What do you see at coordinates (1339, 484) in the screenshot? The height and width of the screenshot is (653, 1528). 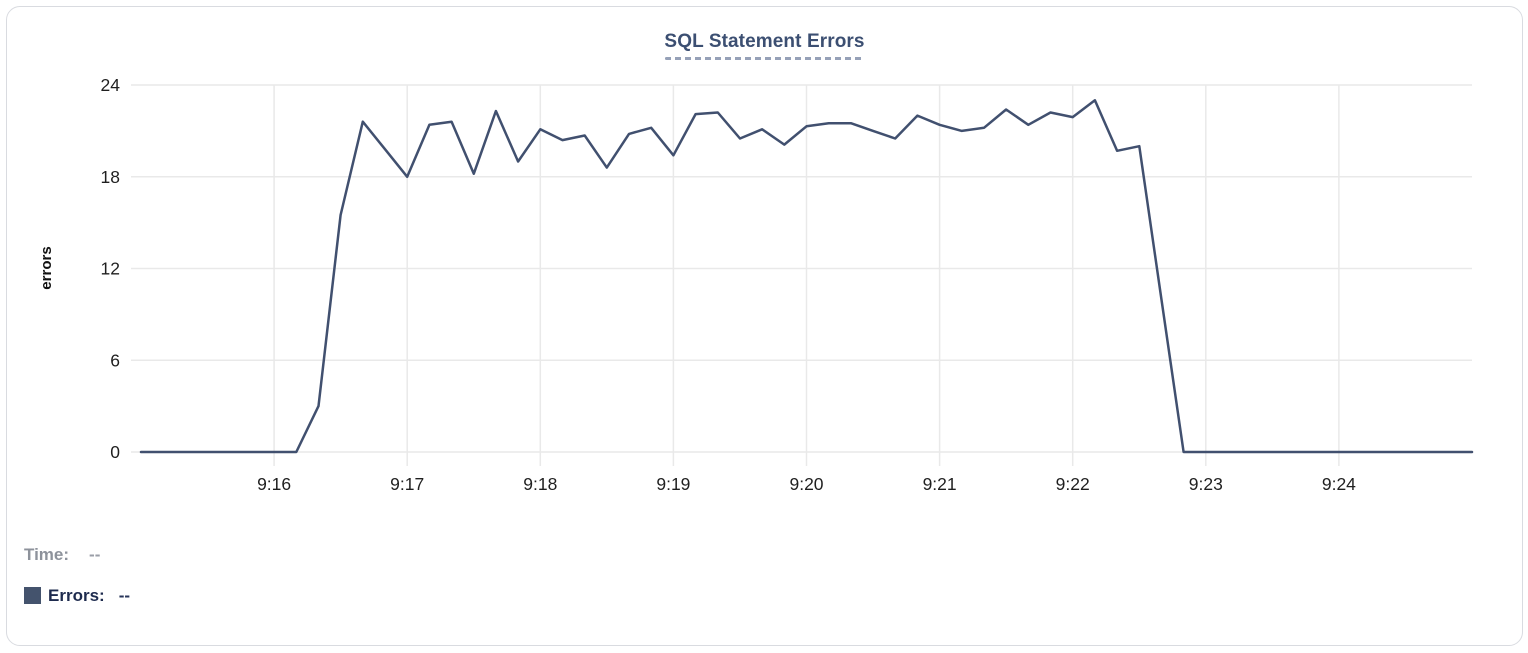 I see `x-tick-label: 9:24` at bounding box center [1339, 484].